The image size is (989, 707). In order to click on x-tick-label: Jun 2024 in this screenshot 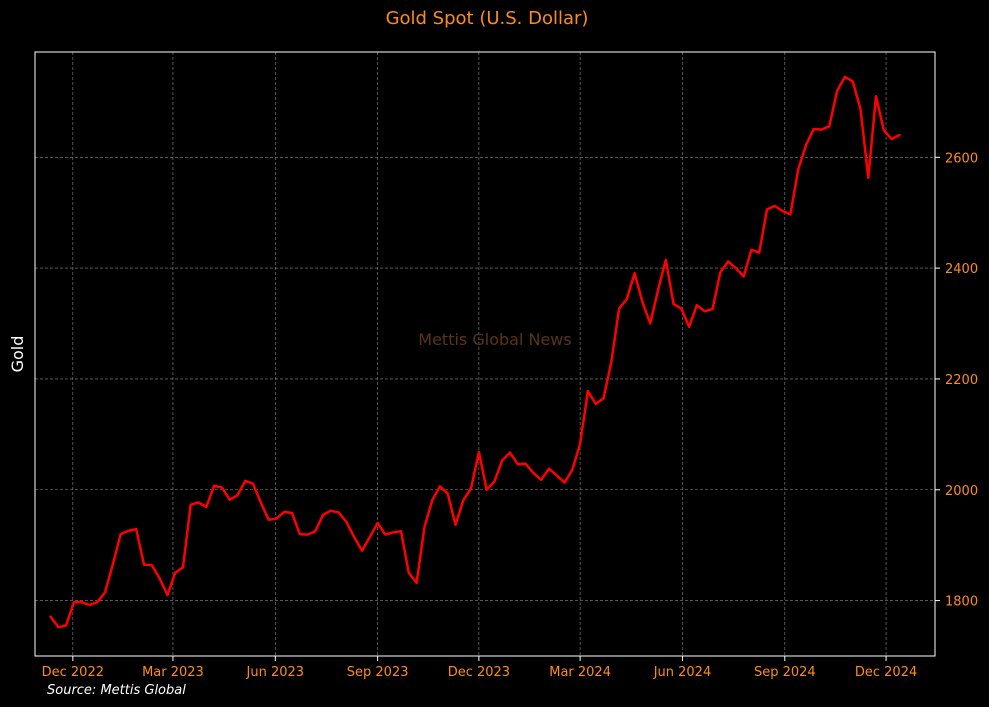, I will do `click(682, 672)`.